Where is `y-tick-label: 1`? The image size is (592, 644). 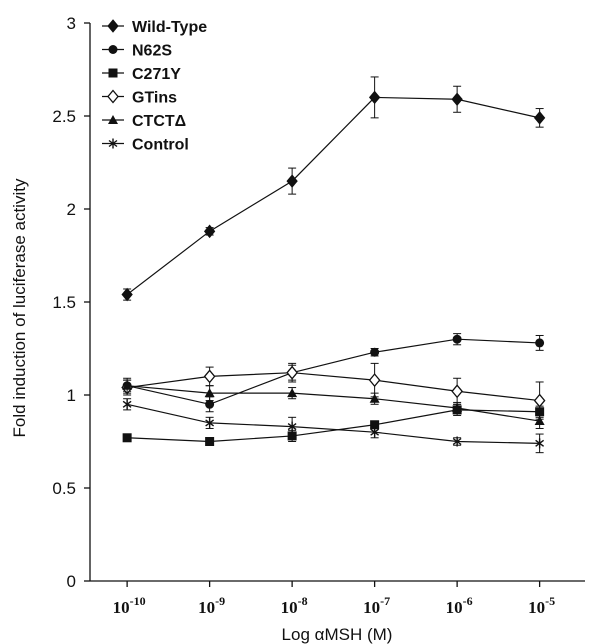
y-tick-label: 1 is located at coordinates (71, 395).